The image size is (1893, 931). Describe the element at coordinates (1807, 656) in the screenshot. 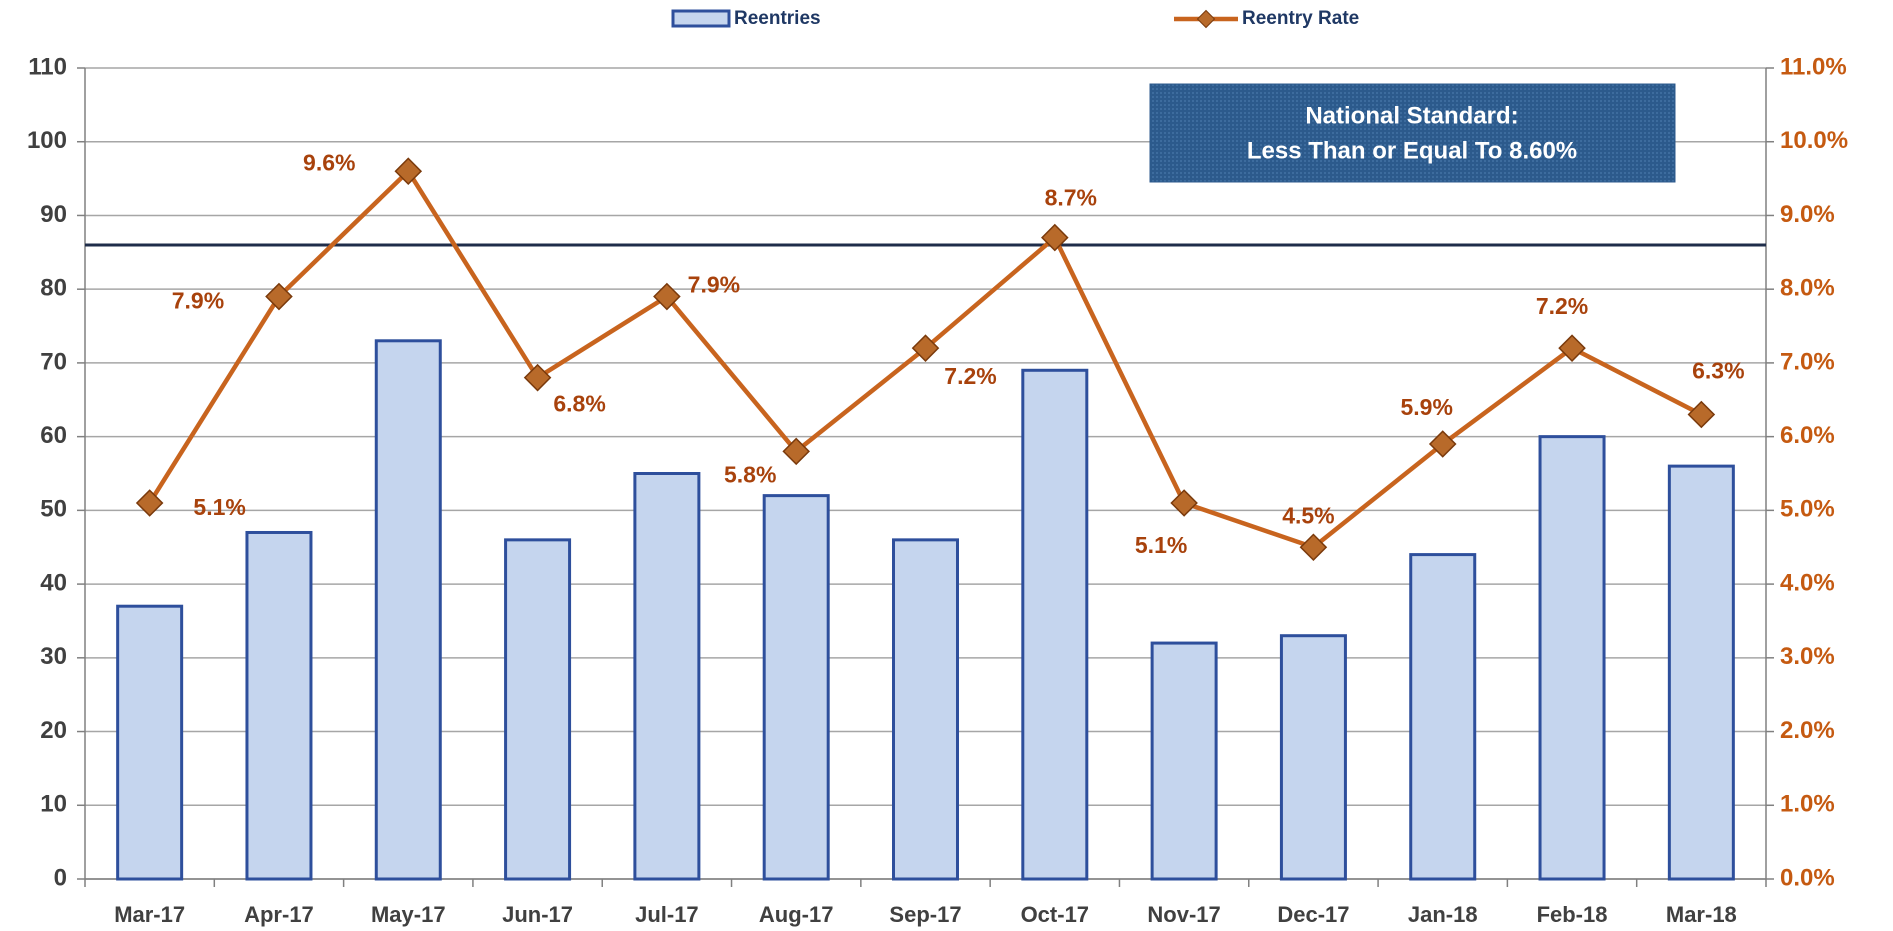

I see `y2-tick-label: 3.0%` at that location.